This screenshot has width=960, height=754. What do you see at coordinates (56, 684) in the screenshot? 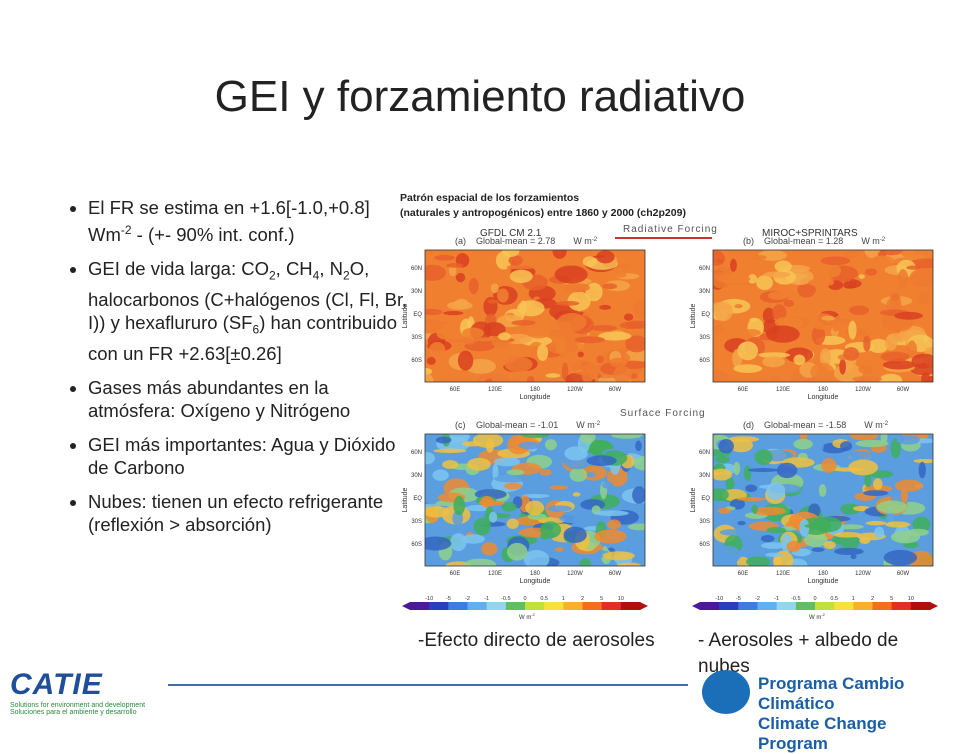
I see `logo-text: CATIE` at bounding box center [56, 684].